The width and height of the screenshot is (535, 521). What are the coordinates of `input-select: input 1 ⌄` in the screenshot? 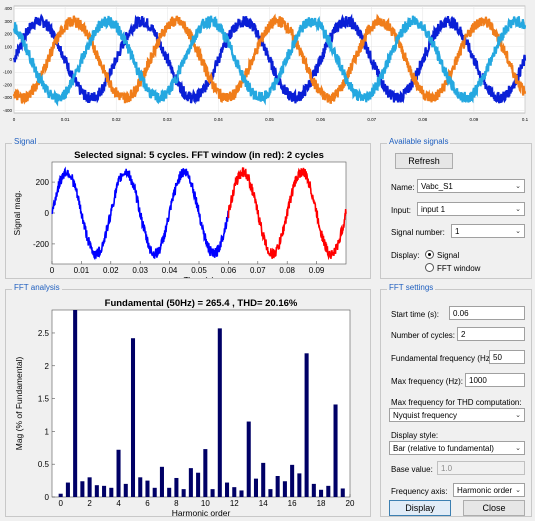 It's located at (471, 209).